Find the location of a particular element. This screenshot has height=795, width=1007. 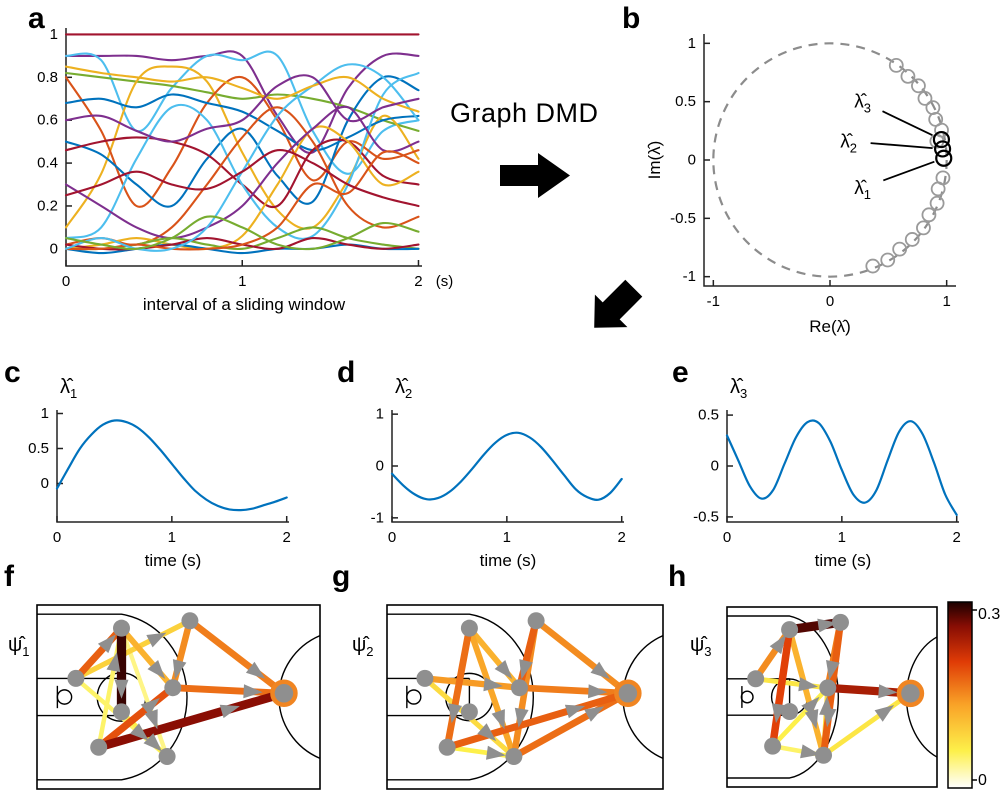

svg-text: (s) is located at coordinates (445, 281).